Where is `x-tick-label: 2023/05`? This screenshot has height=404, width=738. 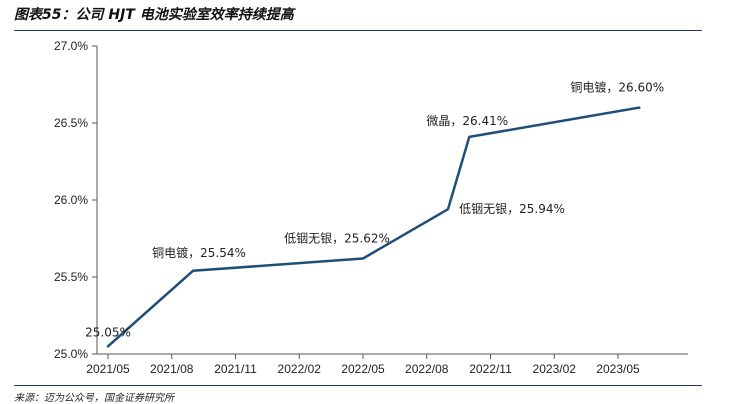
x-tick-label: 2023/05 is located at coordinates (618, 369).